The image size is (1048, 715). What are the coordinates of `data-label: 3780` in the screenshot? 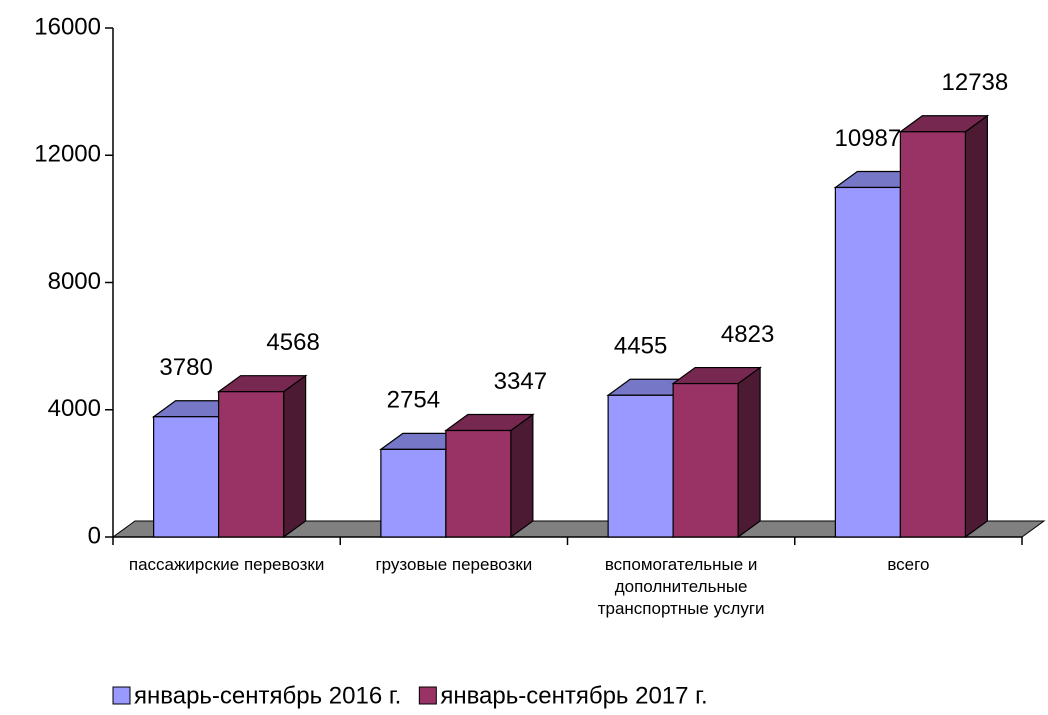 It's located at (185, 367).